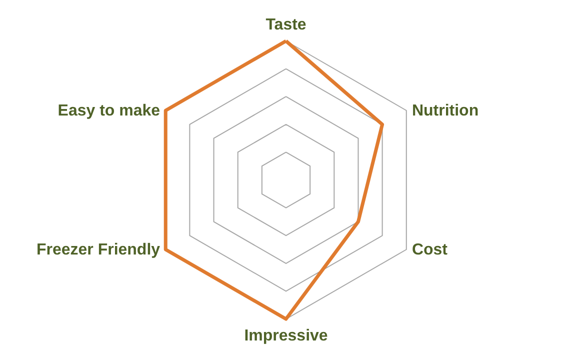 The height and width of the screenshot is (352, 569). Describe the element at coordinates (109, 111) in the screenshot. I see `spoke-label: Easy to make` at that location.